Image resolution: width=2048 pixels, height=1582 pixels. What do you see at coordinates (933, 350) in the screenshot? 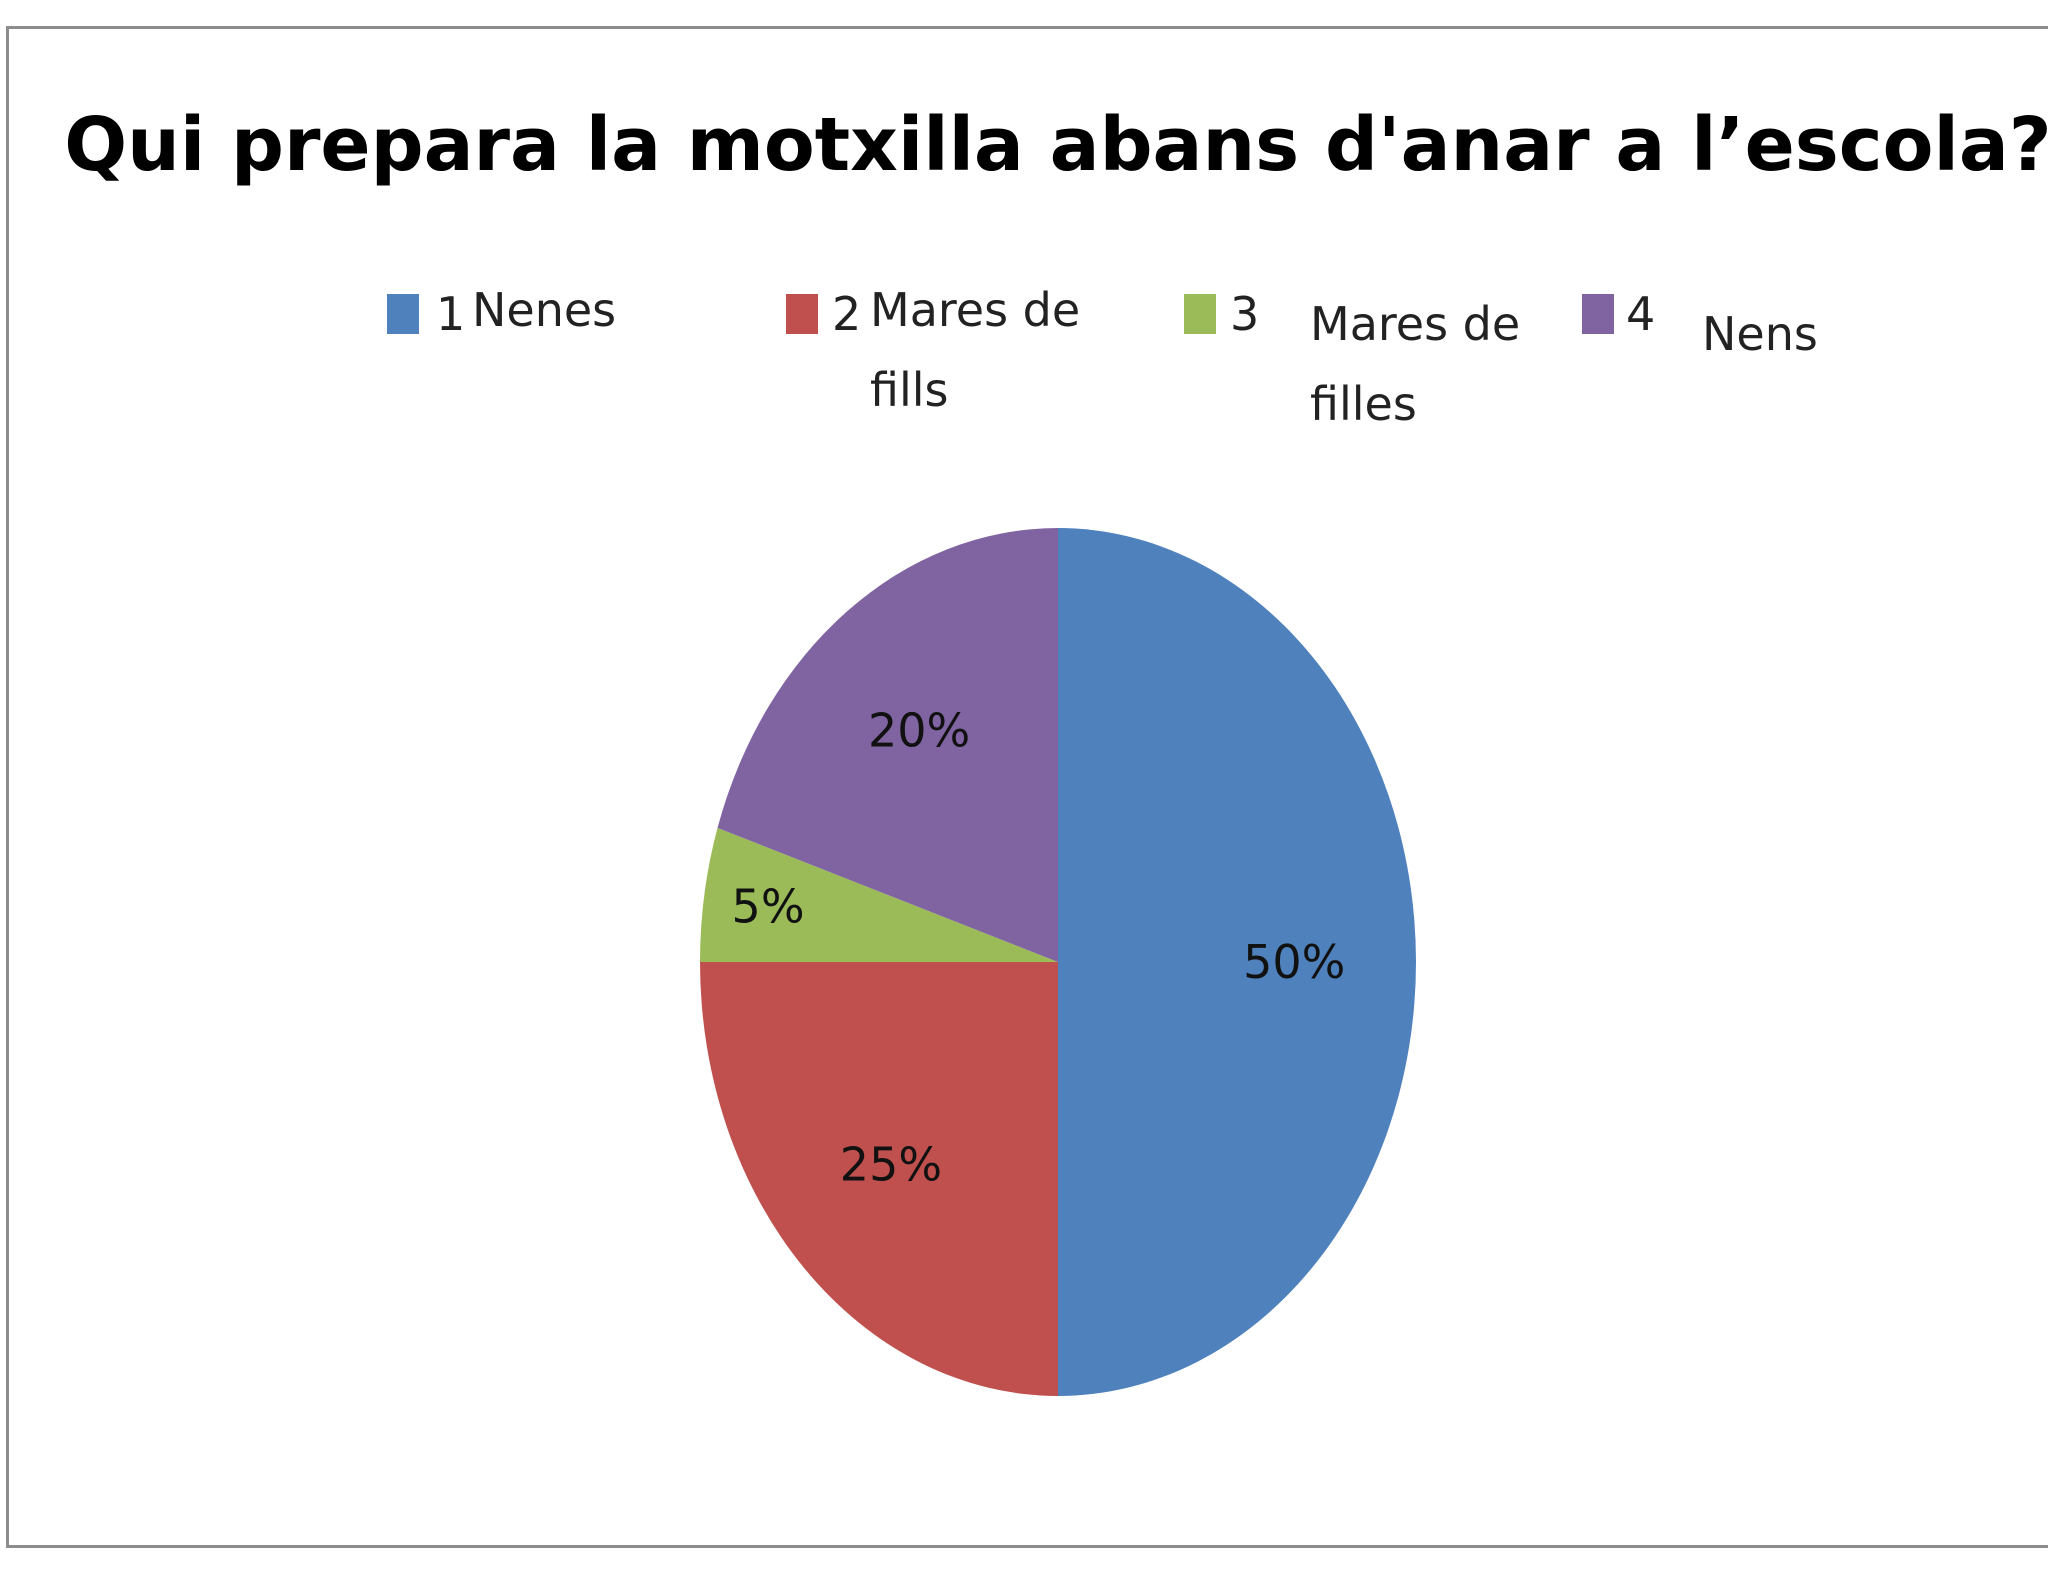
I see `legend-item-2: 2 Mares de fills` at bounding box center [933, 350].